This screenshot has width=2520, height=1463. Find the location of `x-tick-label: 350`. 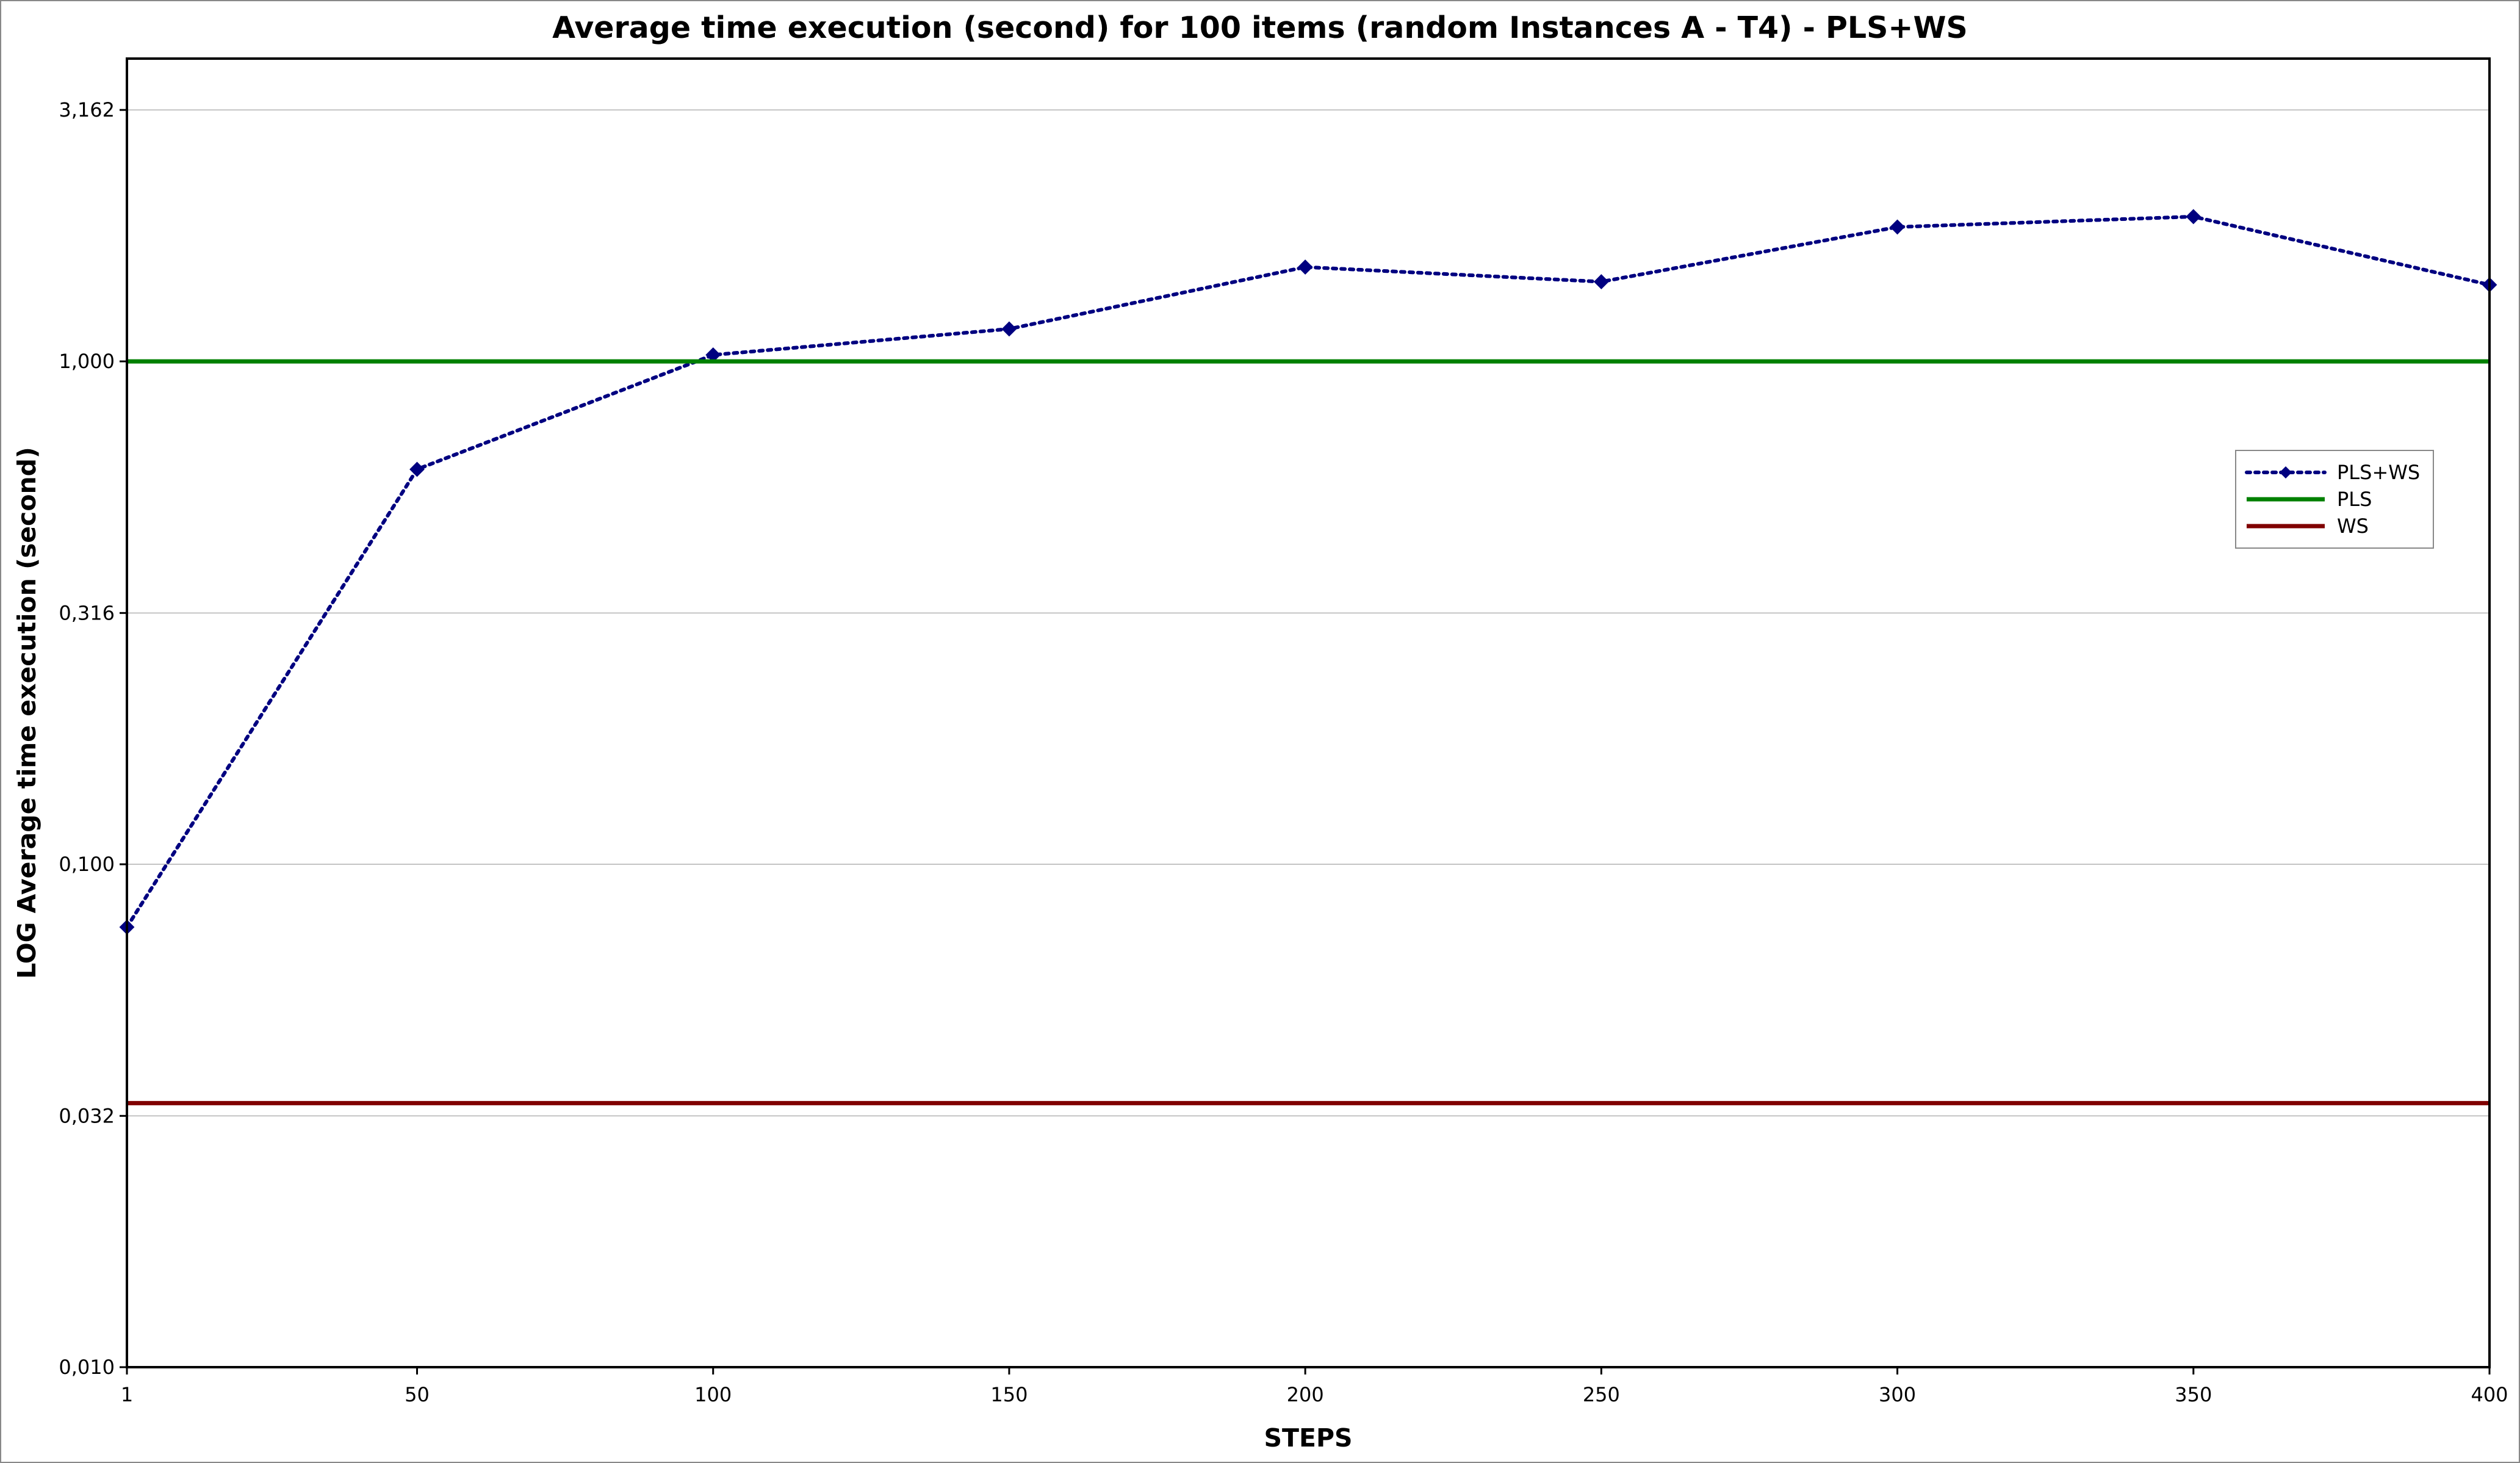

x-tick-label: 350 is located at coordinates (2193, 1395).